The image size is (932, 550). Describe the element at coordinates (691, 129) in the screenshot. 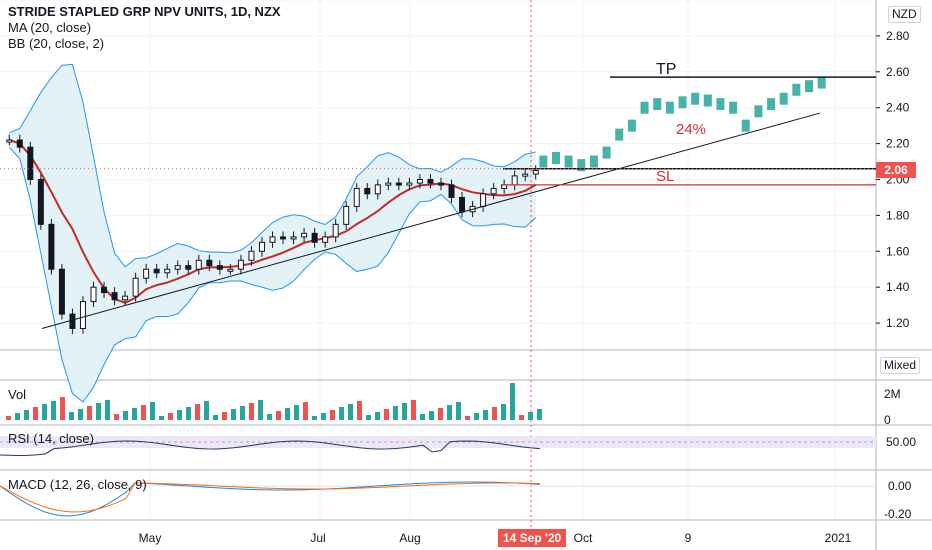

I see `gain-percent-label: 24%` at that location.